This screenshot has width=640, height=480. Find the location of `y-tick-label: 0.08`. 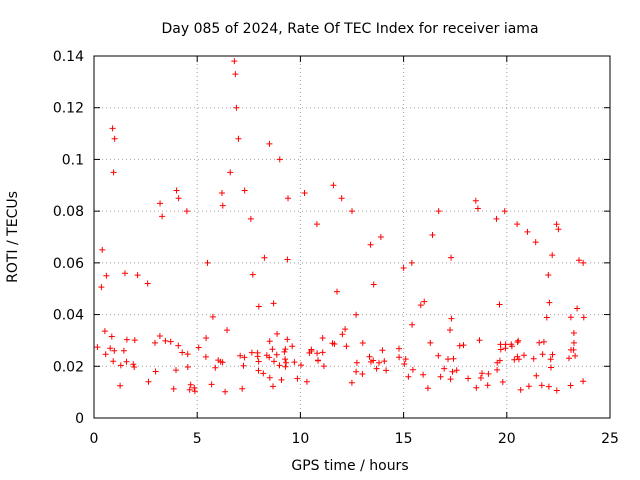

y-tick-label: 0.08 is located at coordinates (68, 212).